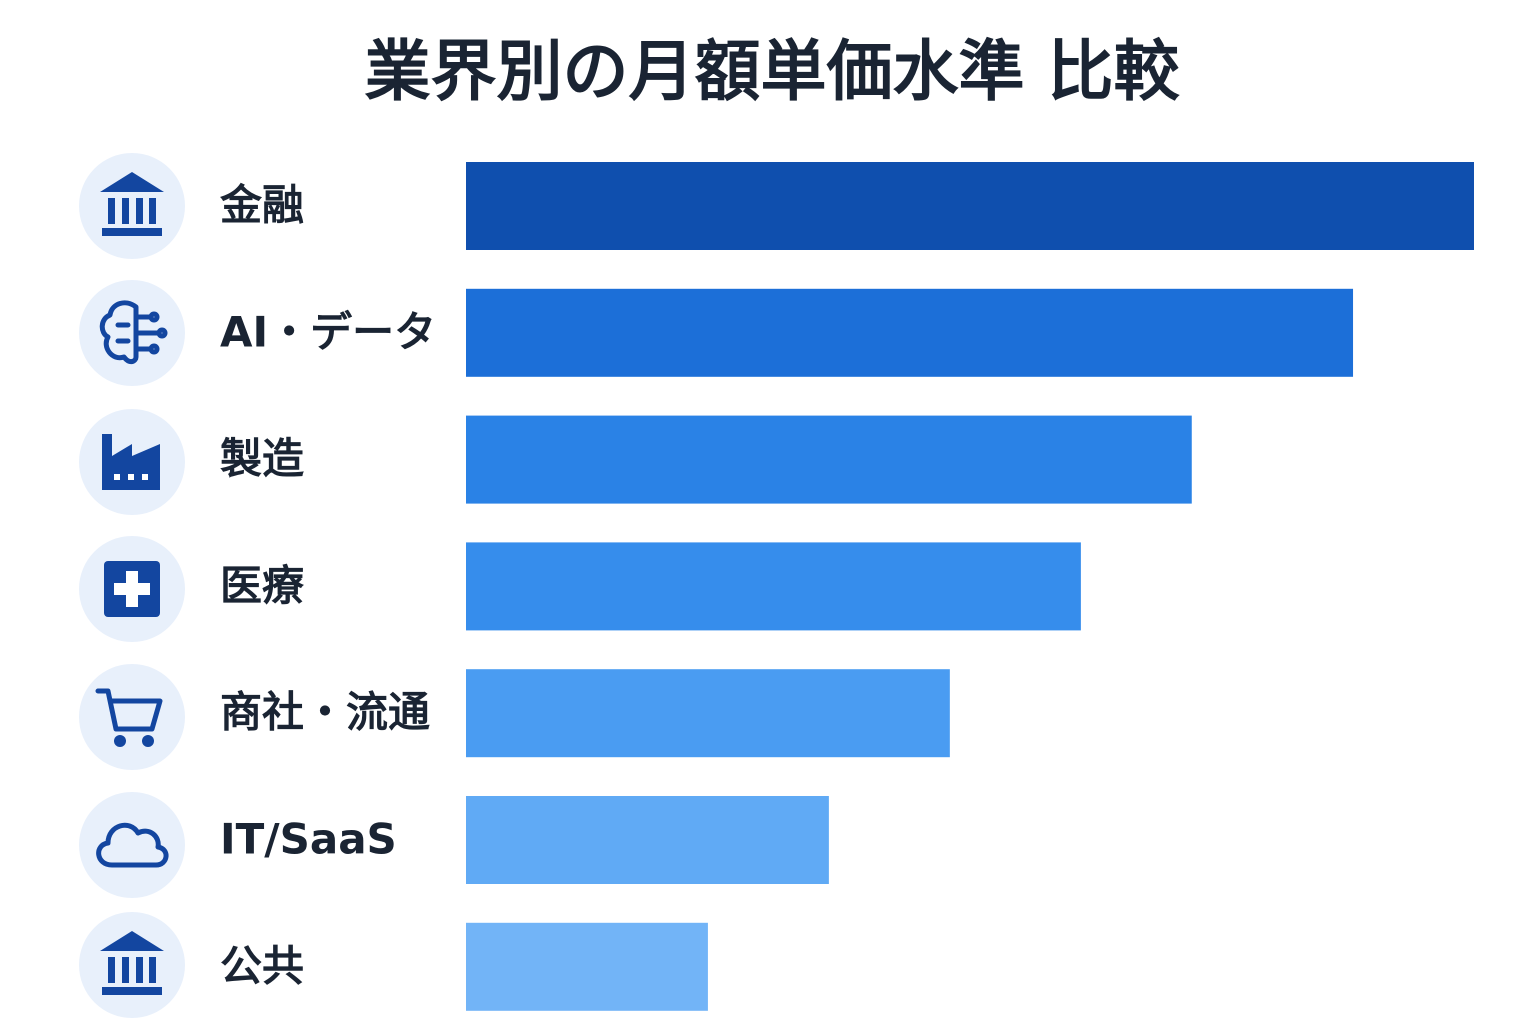 This screenshot has height=1024, width=1536. Describe the element at coordinates (132, 589) in the screenshot. I see `medical-icon` at that location.